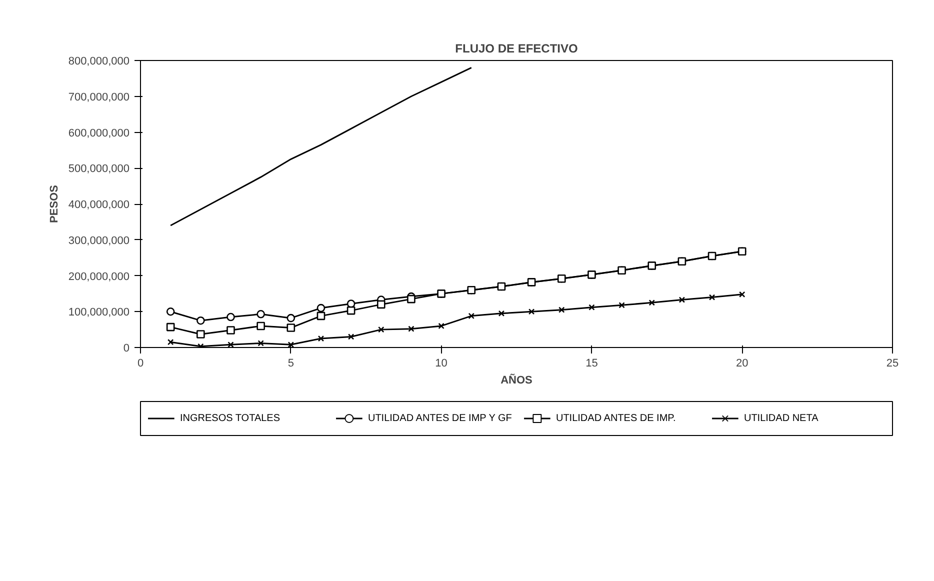 Image resolution: width=934 pixels, height=581 pixels. Describe the element at coordinates (892, 364) in the screenshot. I see `x-tick-label: 25` at that location.